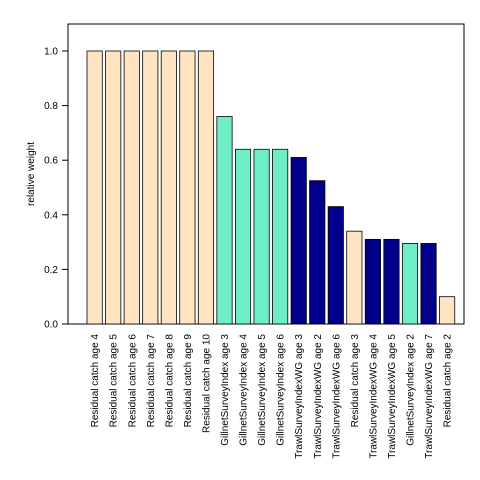 This screenshot has width=480, height=480. Describe the element at coordinates (51, 270) in the screenshot. I see `y-tick-label: 0.2` at that location.